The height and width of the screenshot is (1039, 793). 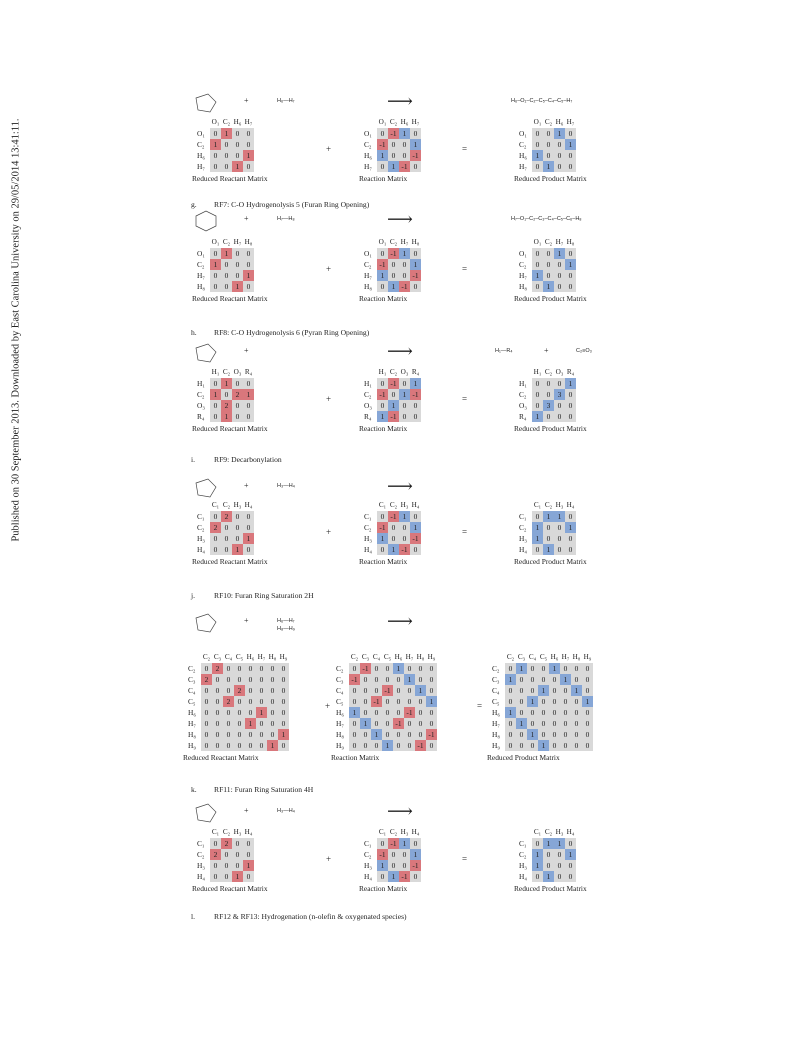 What do you see at coordinates (246, 620) in the screenshot?
I see `structure-plus: +` at bounding box center [246, 620].